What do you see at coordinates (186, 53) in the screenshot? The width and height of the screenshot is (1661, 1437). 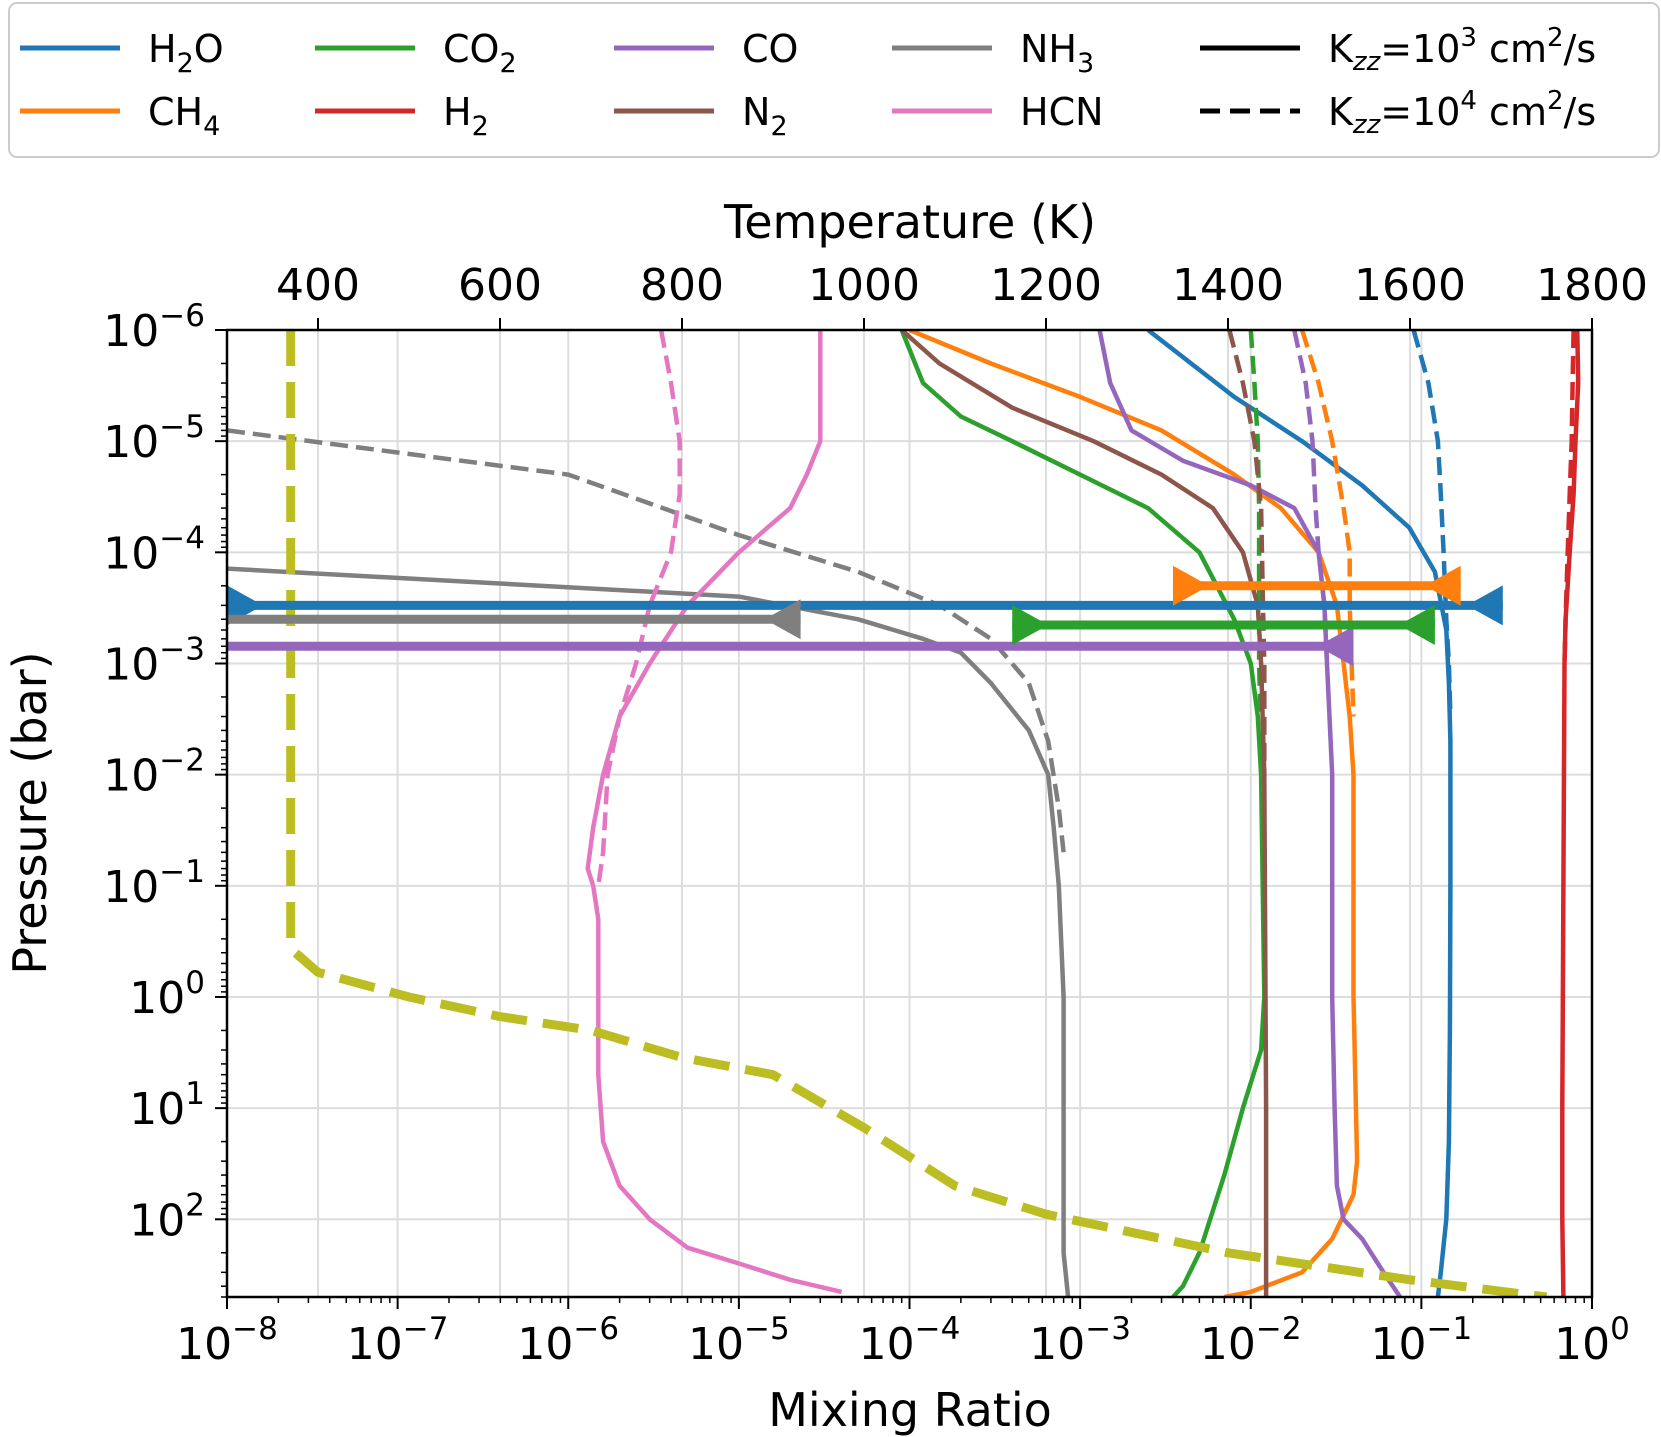 I see `legend-label: H2O` at bounding box center [186, 53].